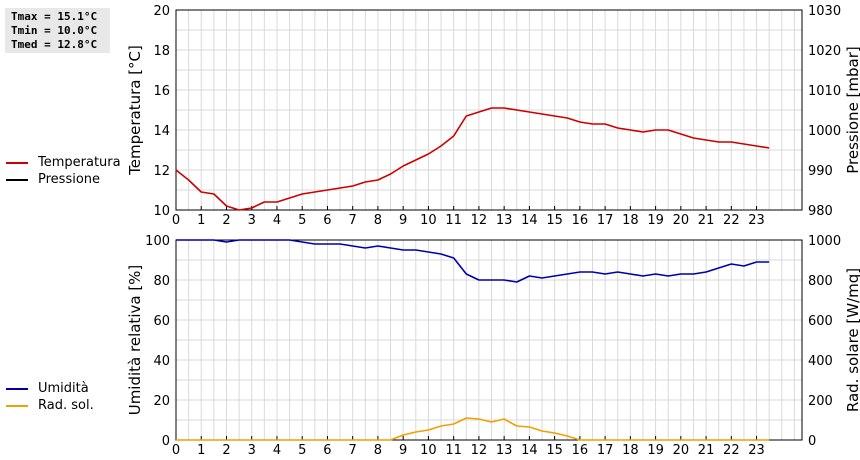 This screenshot has height=460, width=860. Describe the element at coordinates (161, 51) in the screenshot. I see `y-tick-label-left: 18` at that location.